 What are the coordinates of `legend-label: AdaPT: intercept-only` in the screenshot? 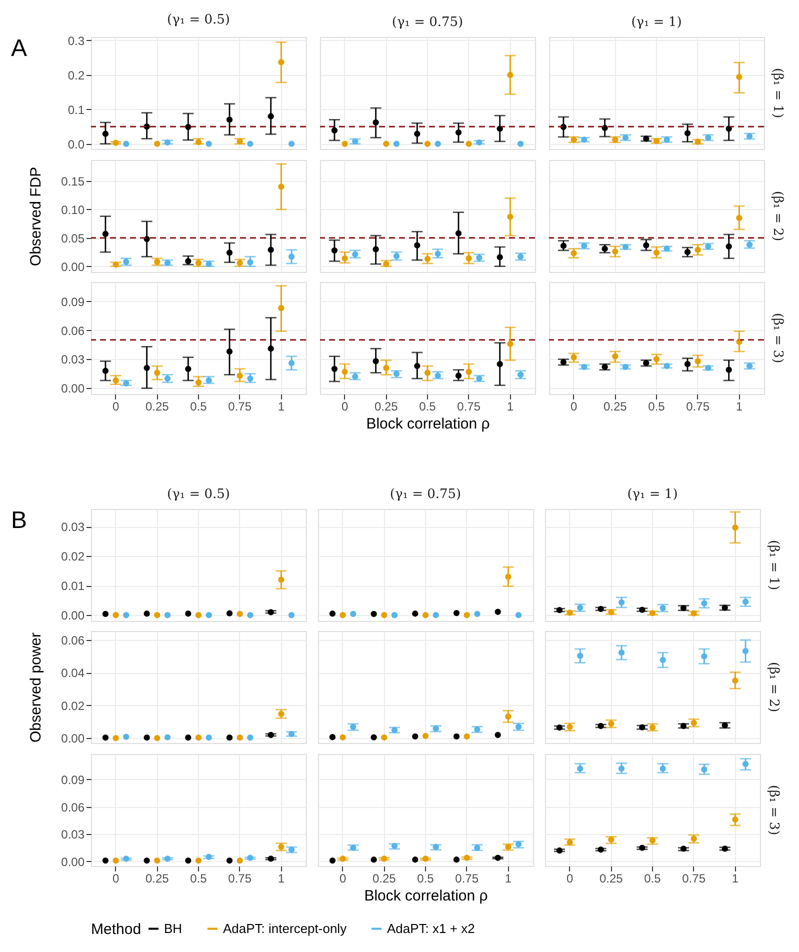 It's located at (285, 928).